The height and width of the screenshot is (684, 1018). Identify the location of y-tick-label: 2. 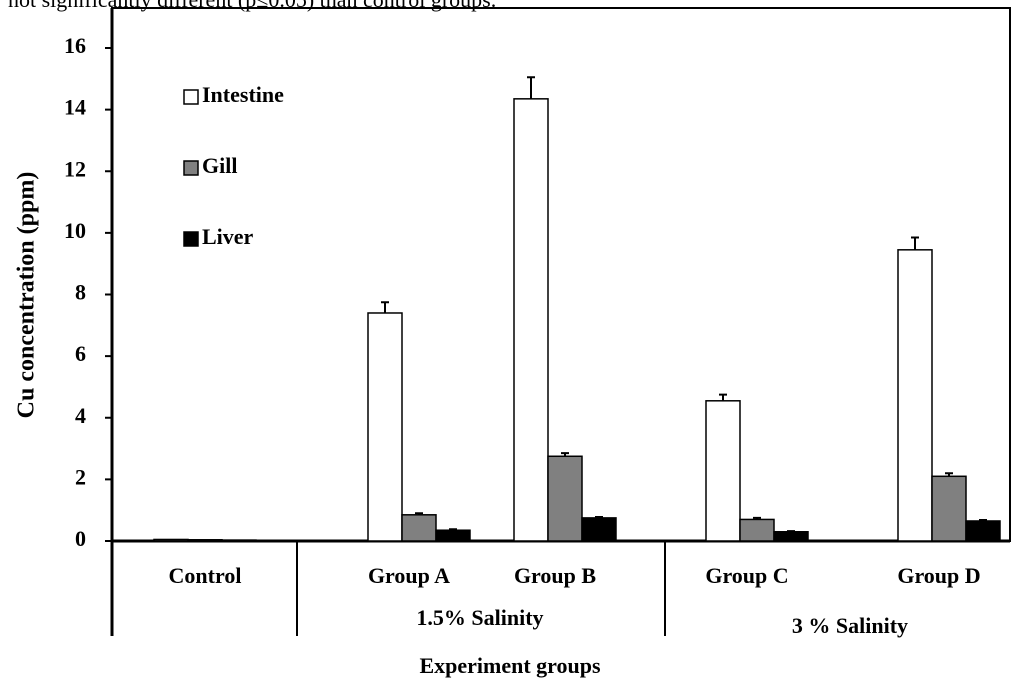
(80, 476).